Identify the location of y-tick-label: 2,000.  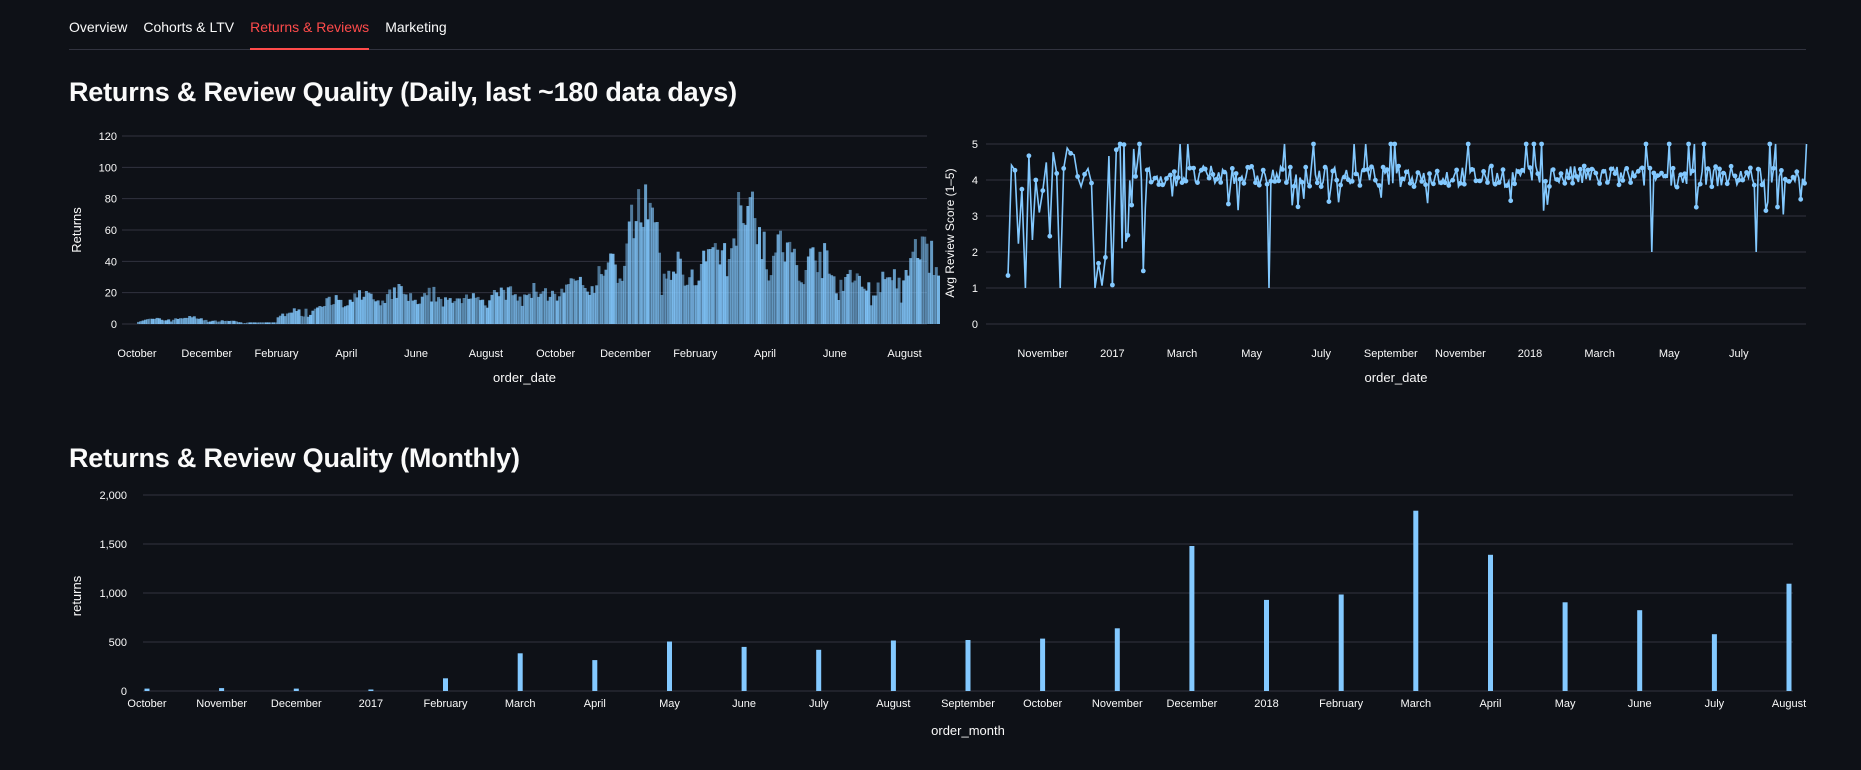
(113, 496).